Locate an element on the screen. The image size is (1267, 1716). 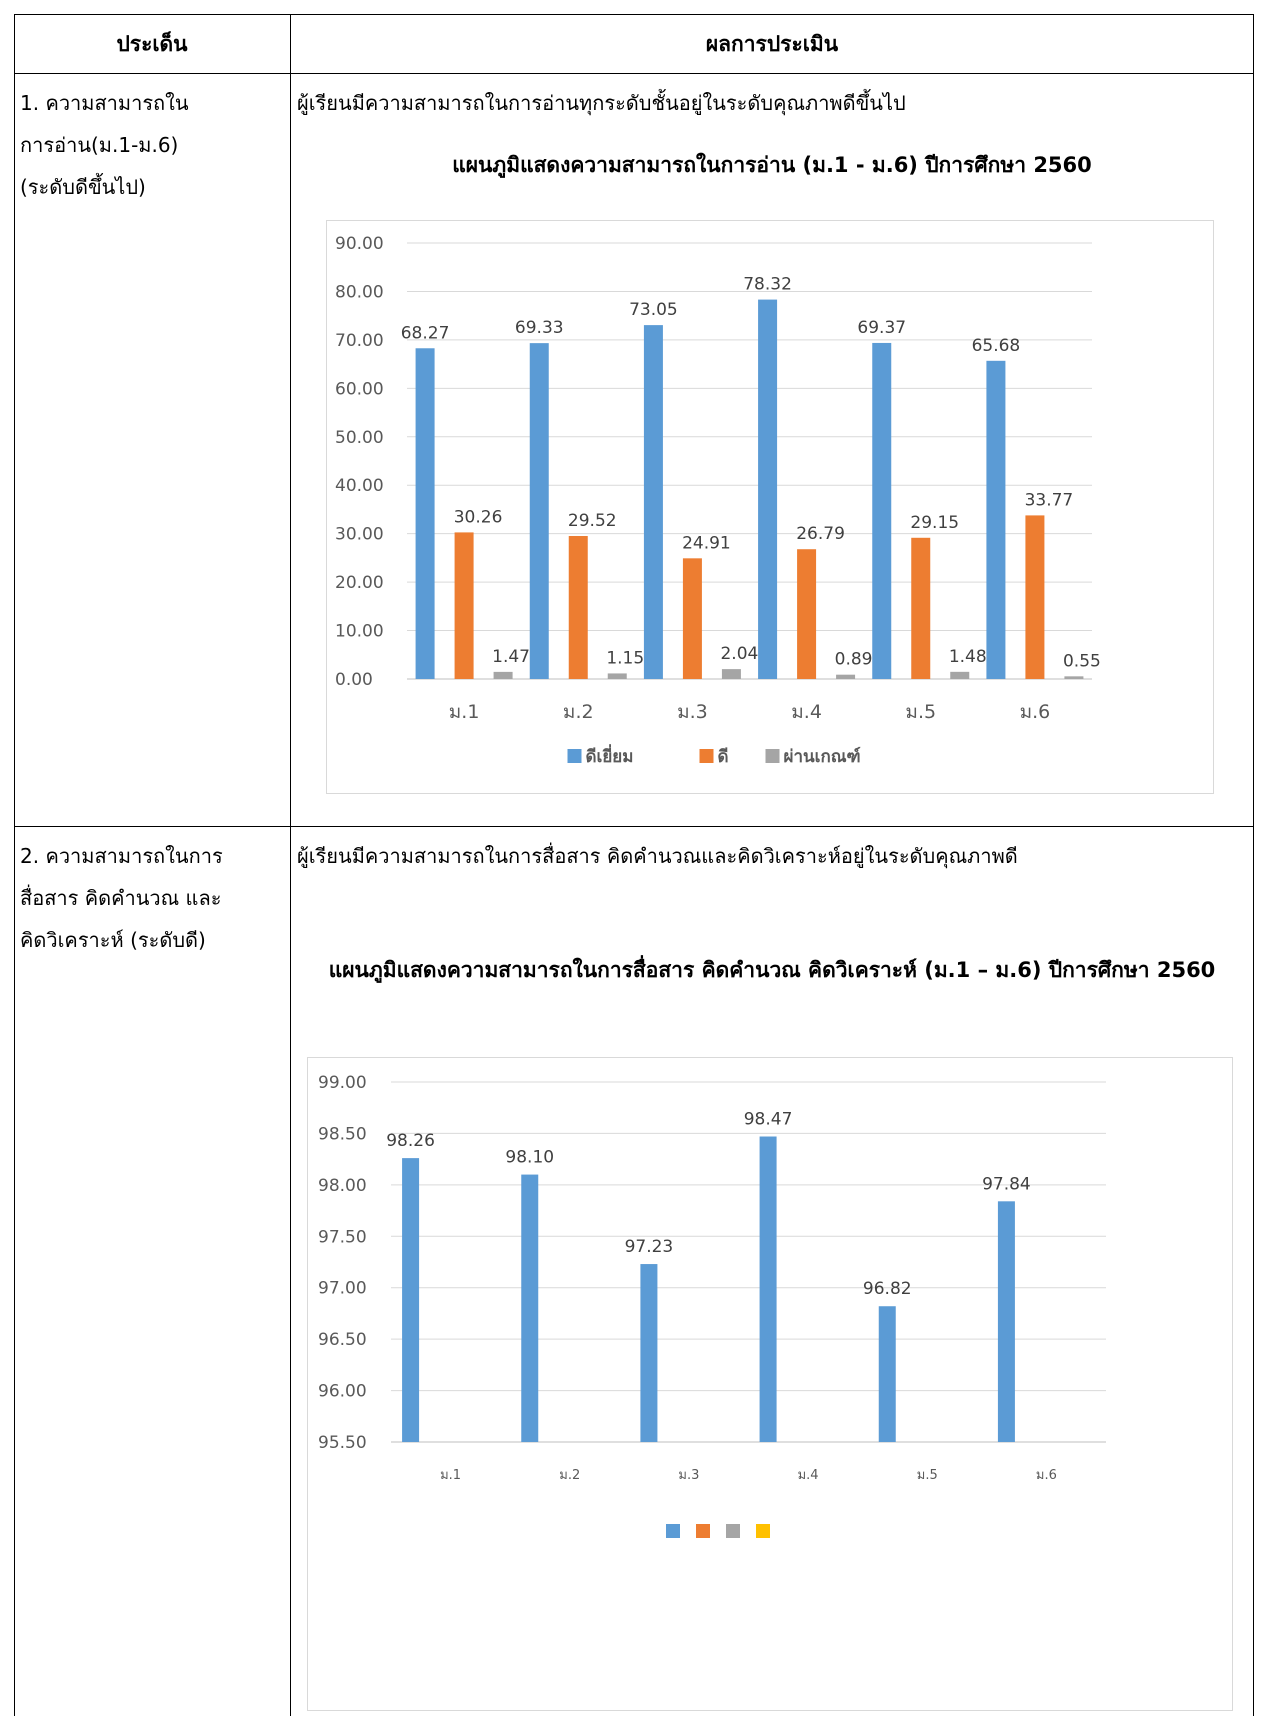
data-label: 29.52 is located at coordinates (592, 521).